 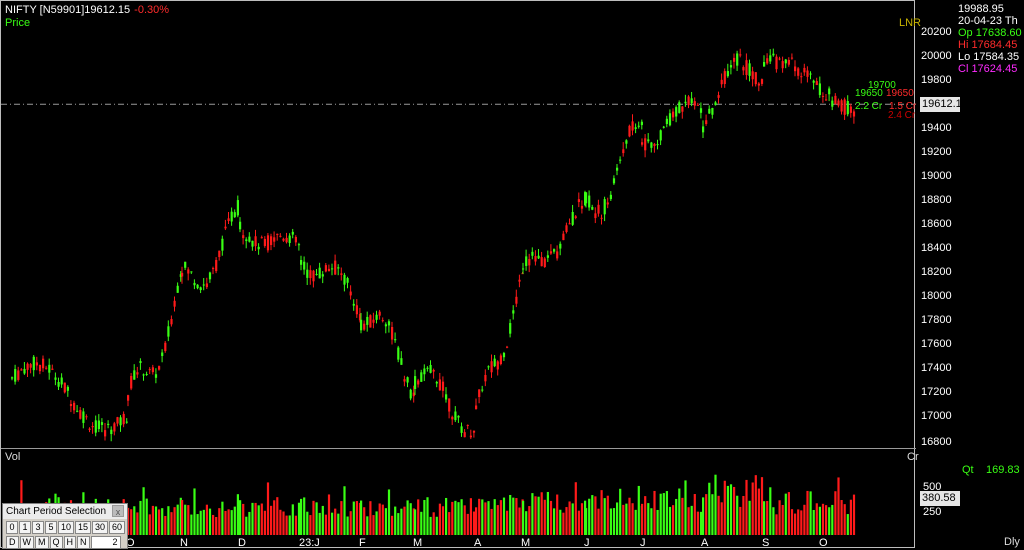 I want to click on interval-label: Dly, so click(x=1012, y=542).